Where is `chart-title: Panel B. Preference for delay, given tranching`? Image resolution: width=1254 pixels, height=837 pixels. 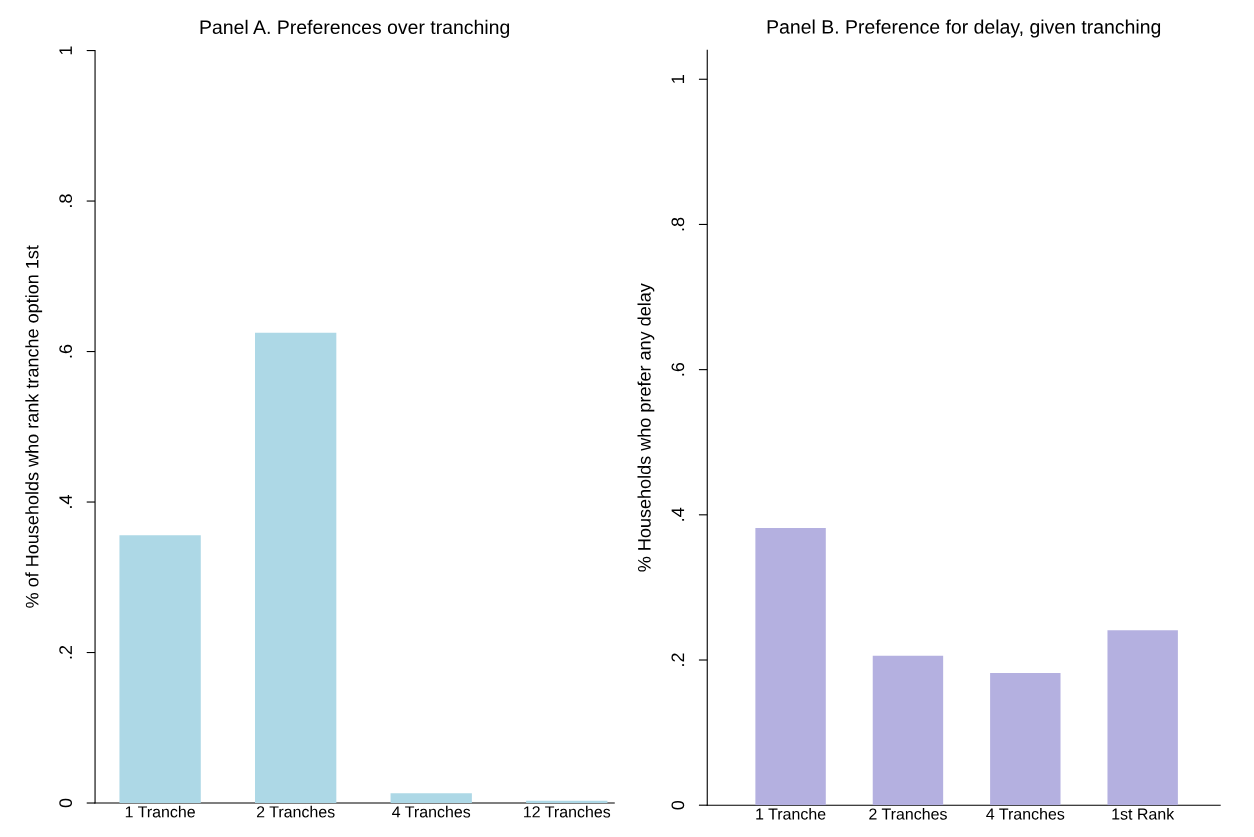 chart-title: Panel B. Preference for delay, given tranching is located at coordinates (964, 28).